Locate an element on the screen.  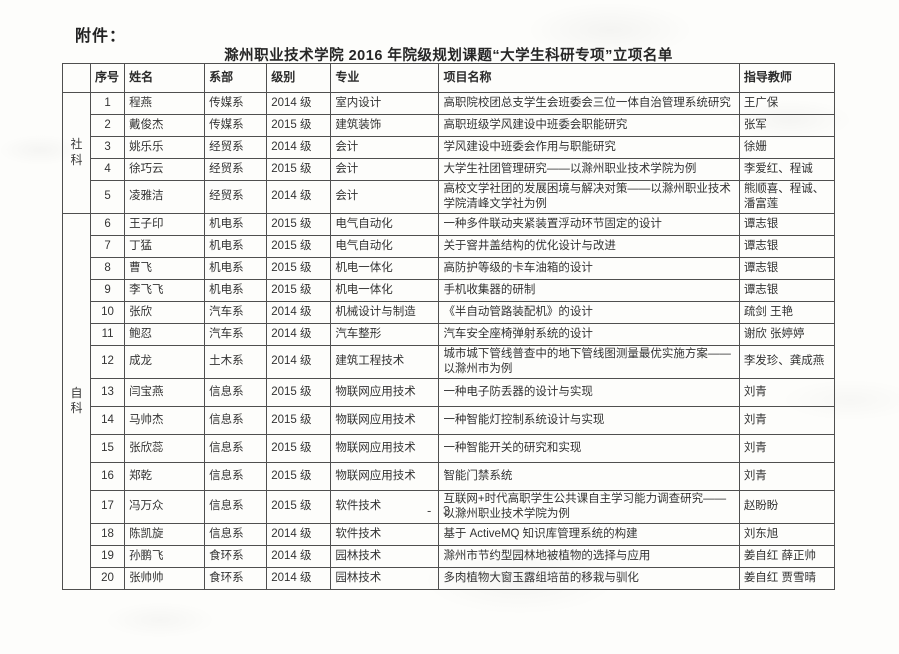
table-row: 2 戴俊杰 传媒系 2015 级建筑装饰 高职班级学风建设中班委会职能研究 张军 is located at coordinates (449, 125).